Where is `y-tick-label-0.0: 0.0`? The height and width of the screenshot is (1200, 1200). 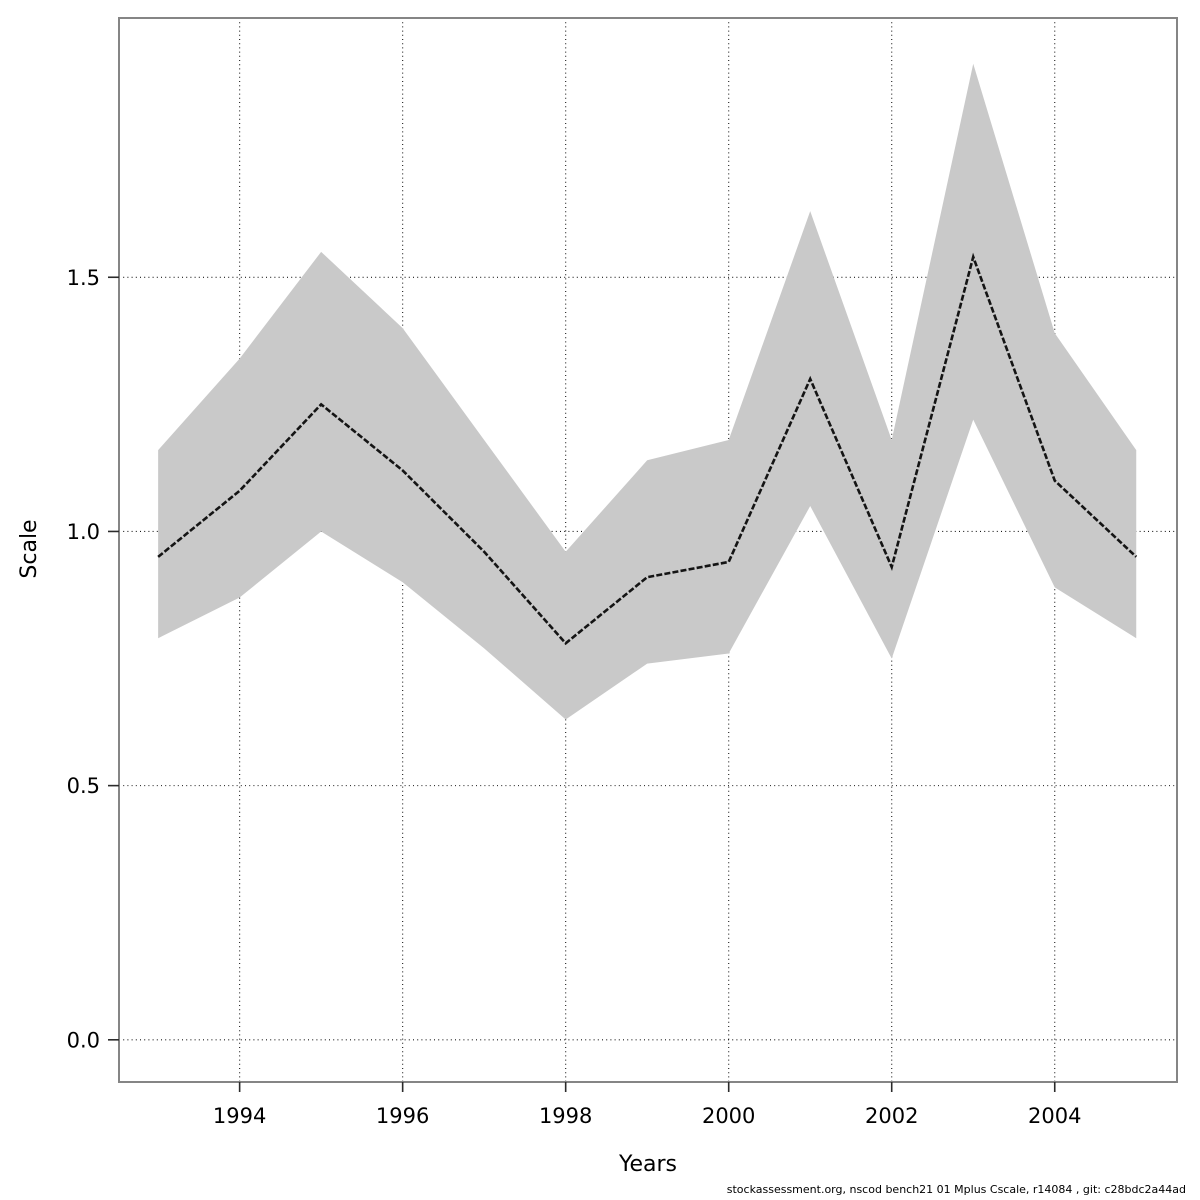
y-tick-label-0.0: 0.0 is located at coordinates (83, 1040).